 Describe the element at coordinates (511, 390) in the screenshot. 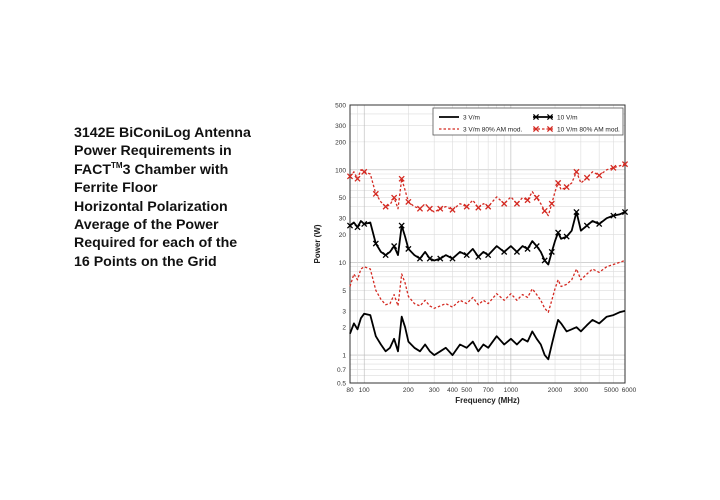

I see `x-tick-label: 1000` at that location.